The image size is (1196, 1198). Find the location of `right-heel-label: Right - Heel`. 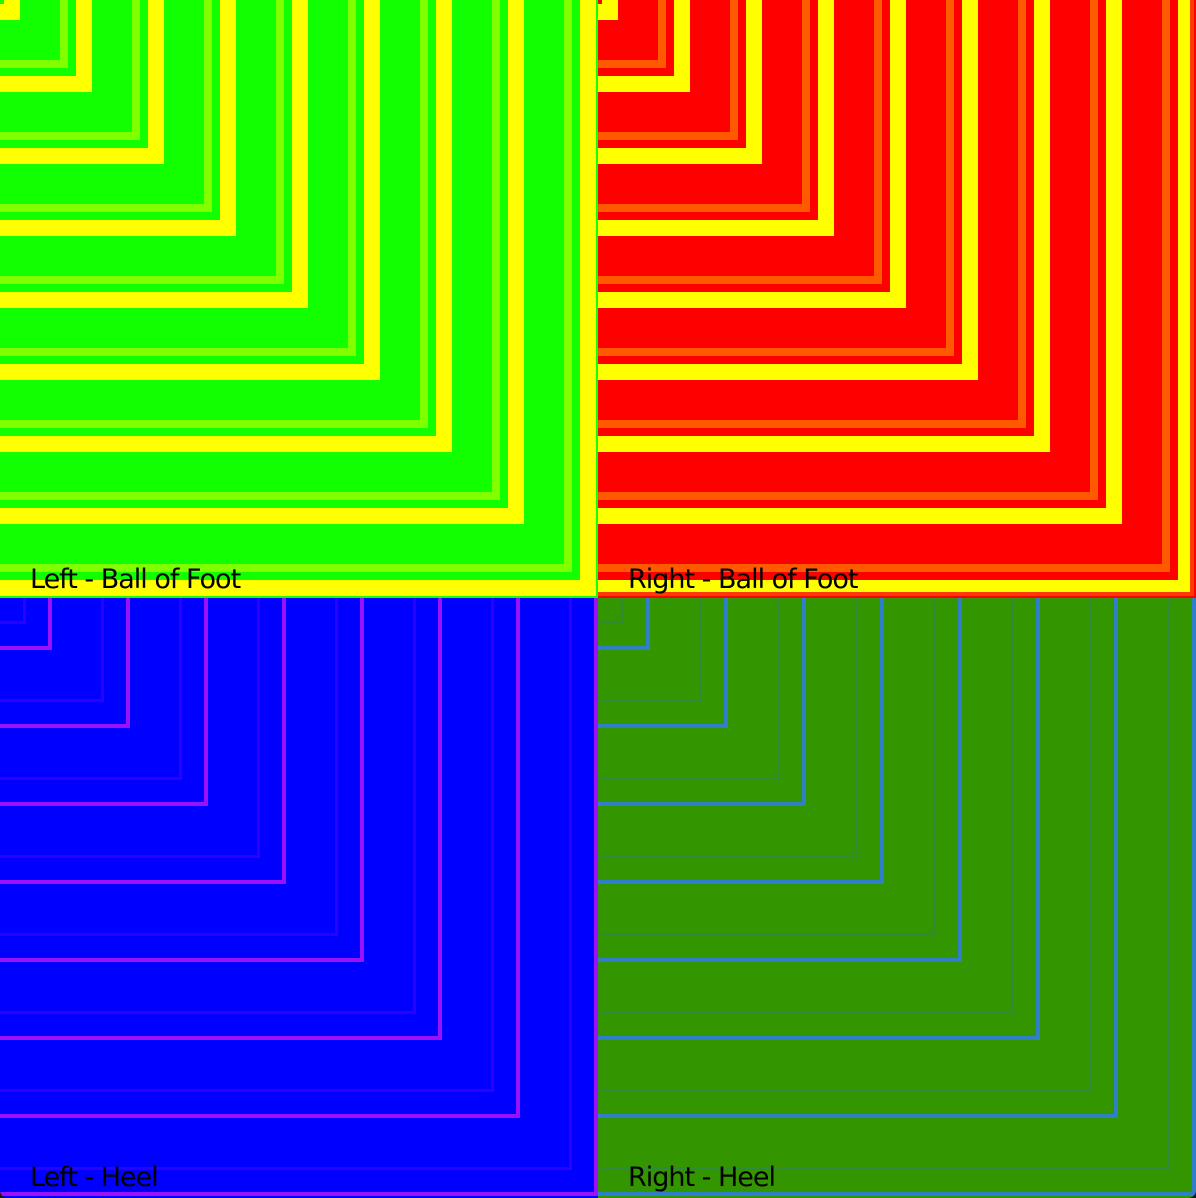

right-heel-label: Right - Heel is located at coordinates (702, 1177).